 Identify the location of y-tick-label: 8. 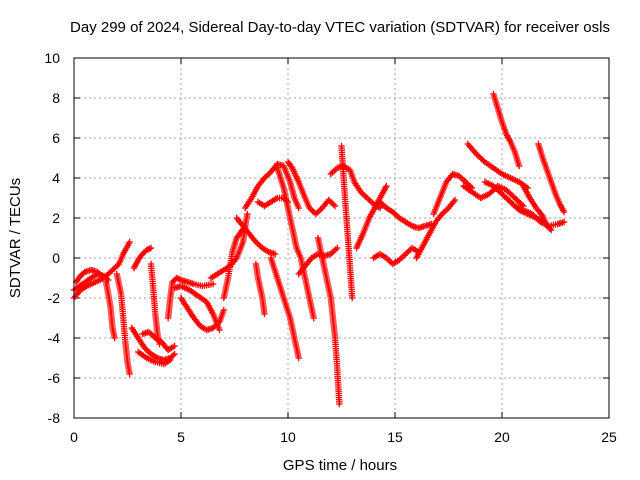
(56, 98).